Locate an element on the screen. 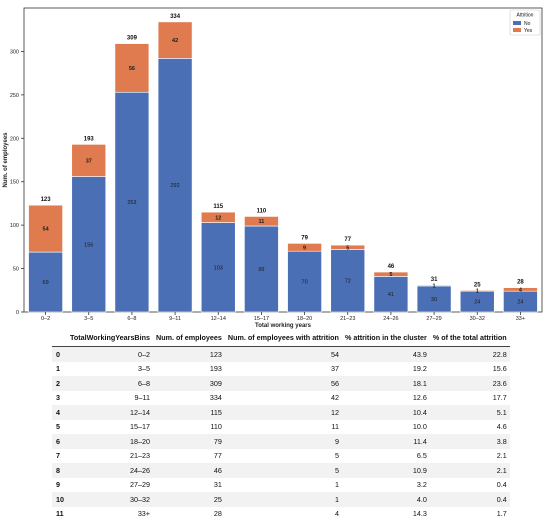 The width and height of the screenshot is (550, 521). x-tick-label: 6–8 is located at coordinates (131, 319).